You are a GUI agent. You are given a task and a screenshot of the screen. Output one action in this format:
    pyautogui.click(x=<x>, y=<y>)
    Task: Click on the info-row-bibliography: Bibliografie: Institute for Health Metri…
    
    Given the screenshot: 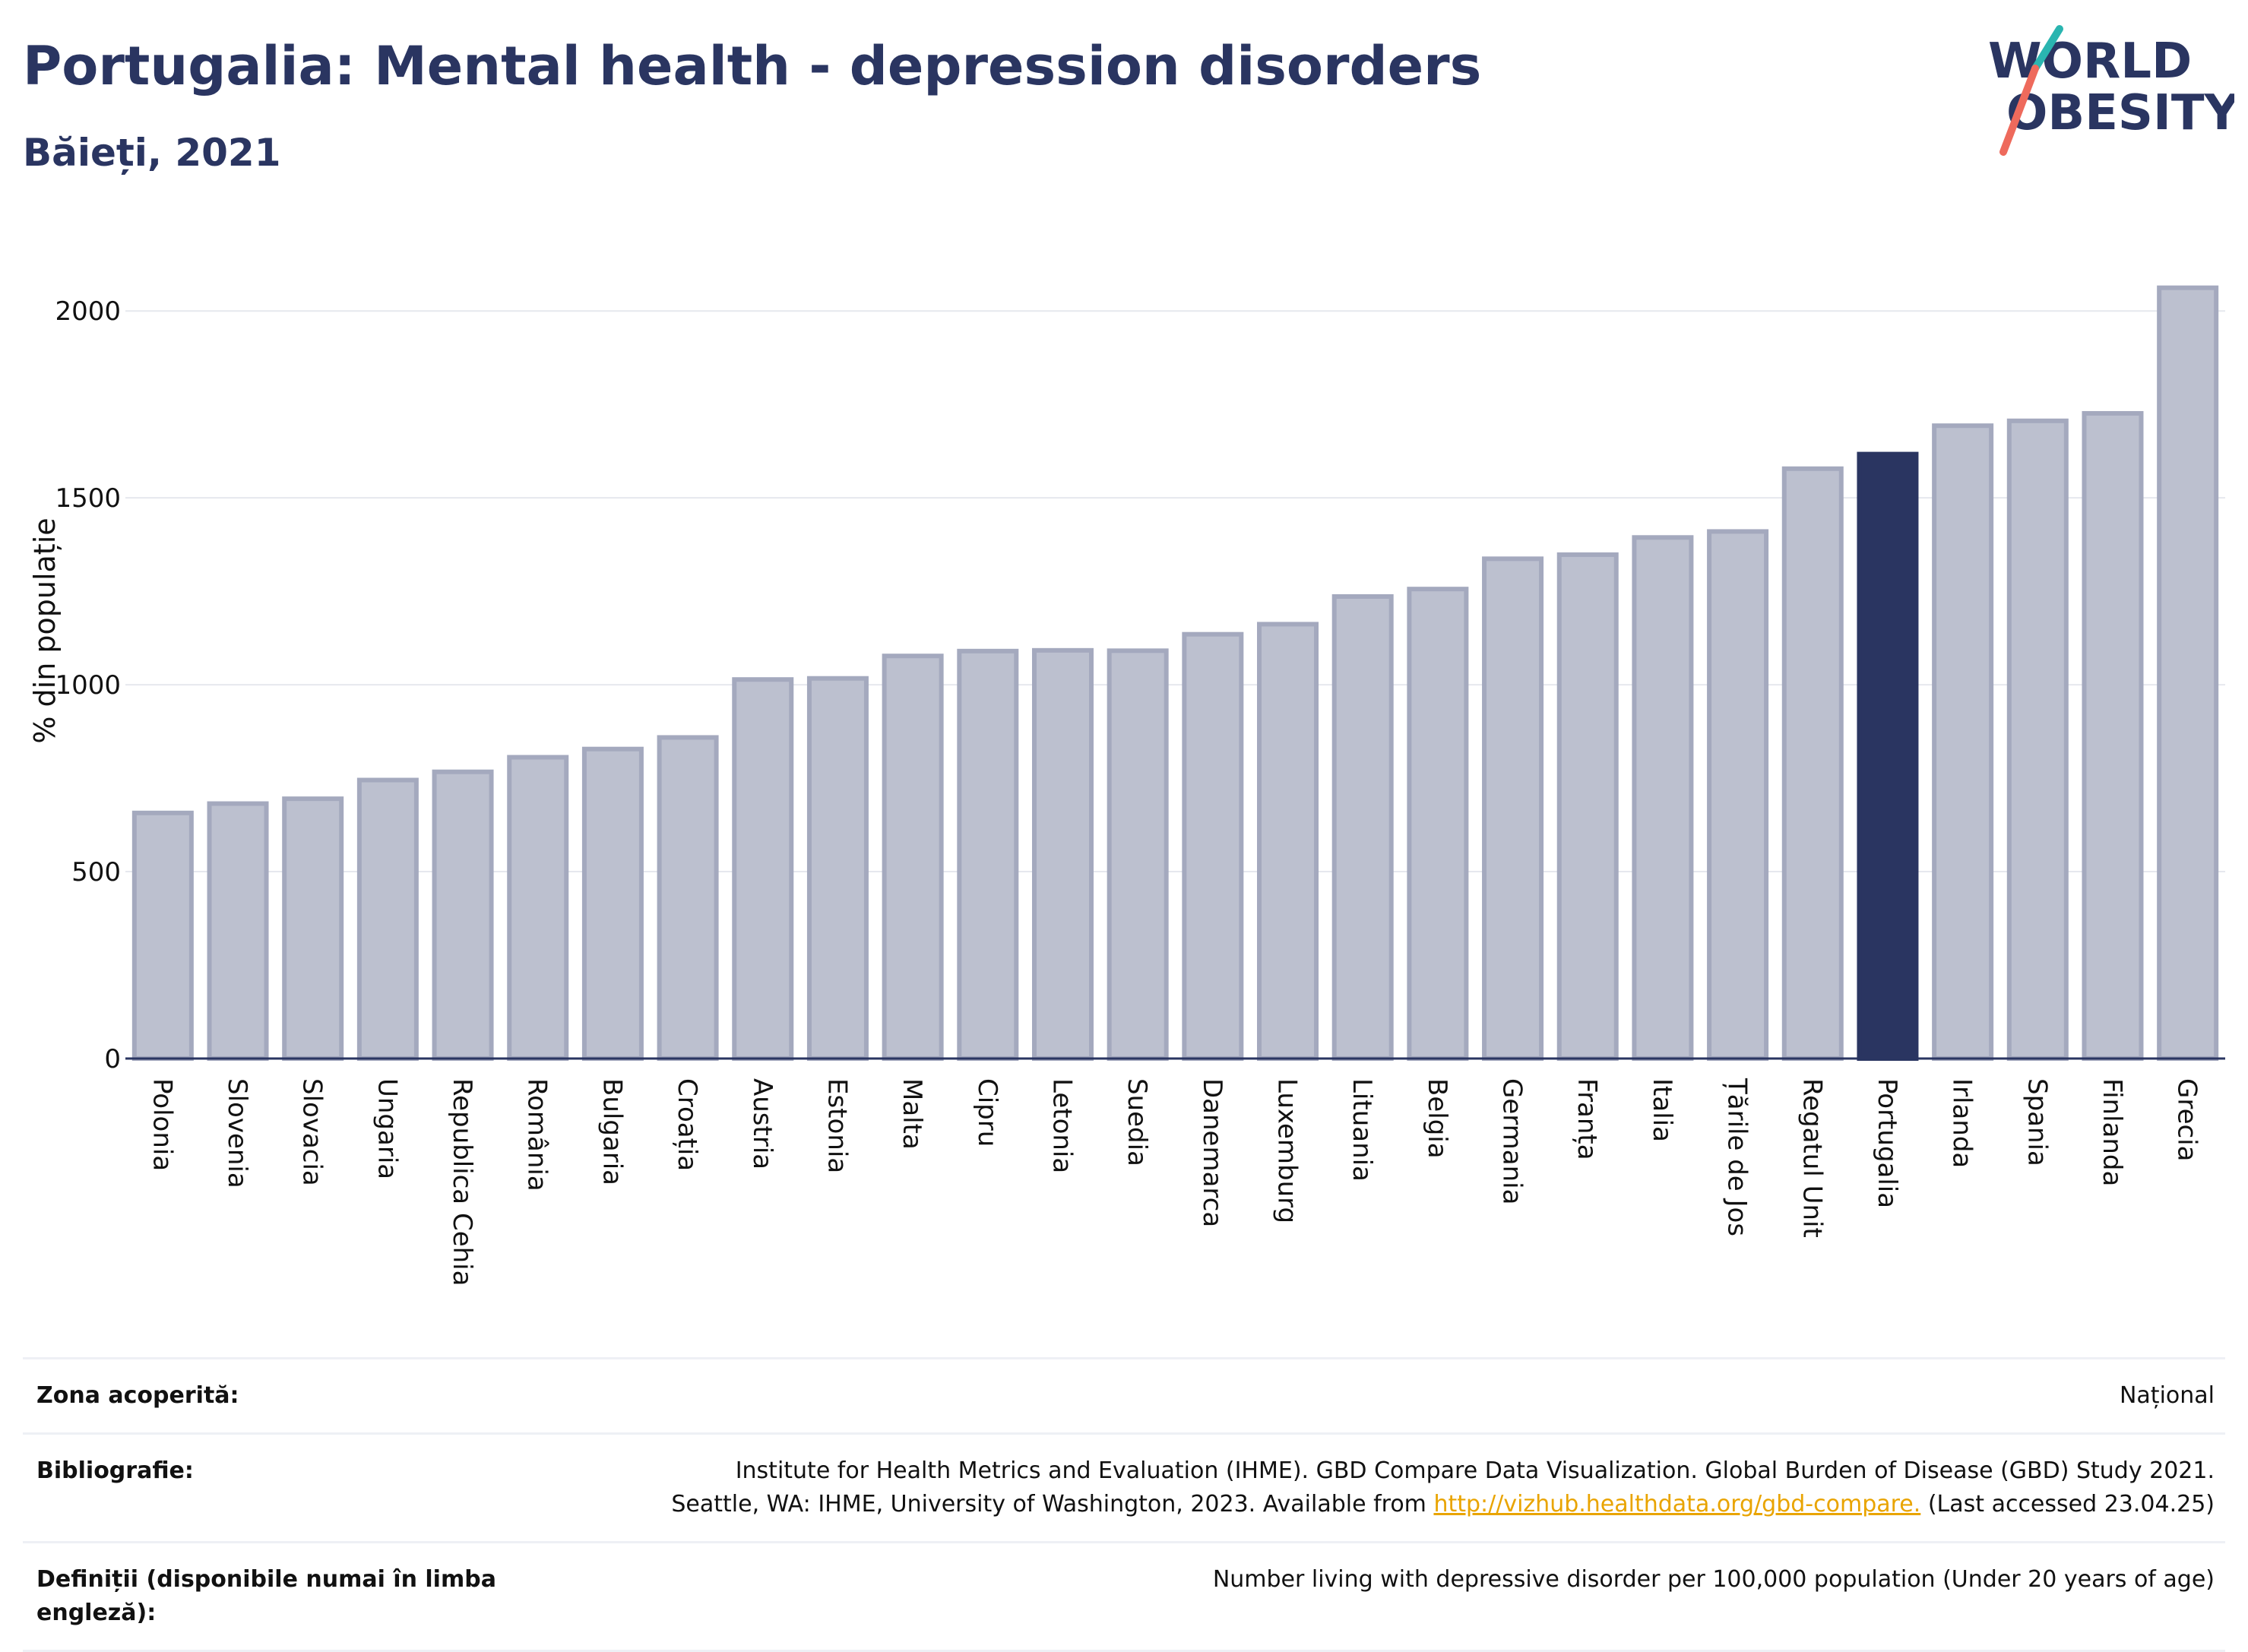 What is the action you would take?
    pyautogui.click(x=1124, y=1486)
    